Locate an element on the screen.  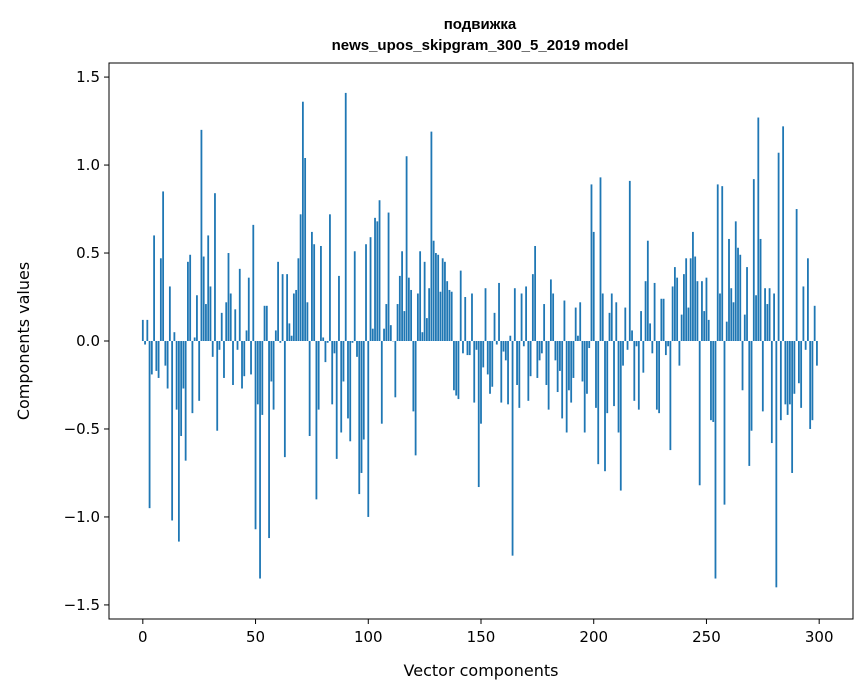
x-tick-label: 250 is located at coordinates (706, 637).